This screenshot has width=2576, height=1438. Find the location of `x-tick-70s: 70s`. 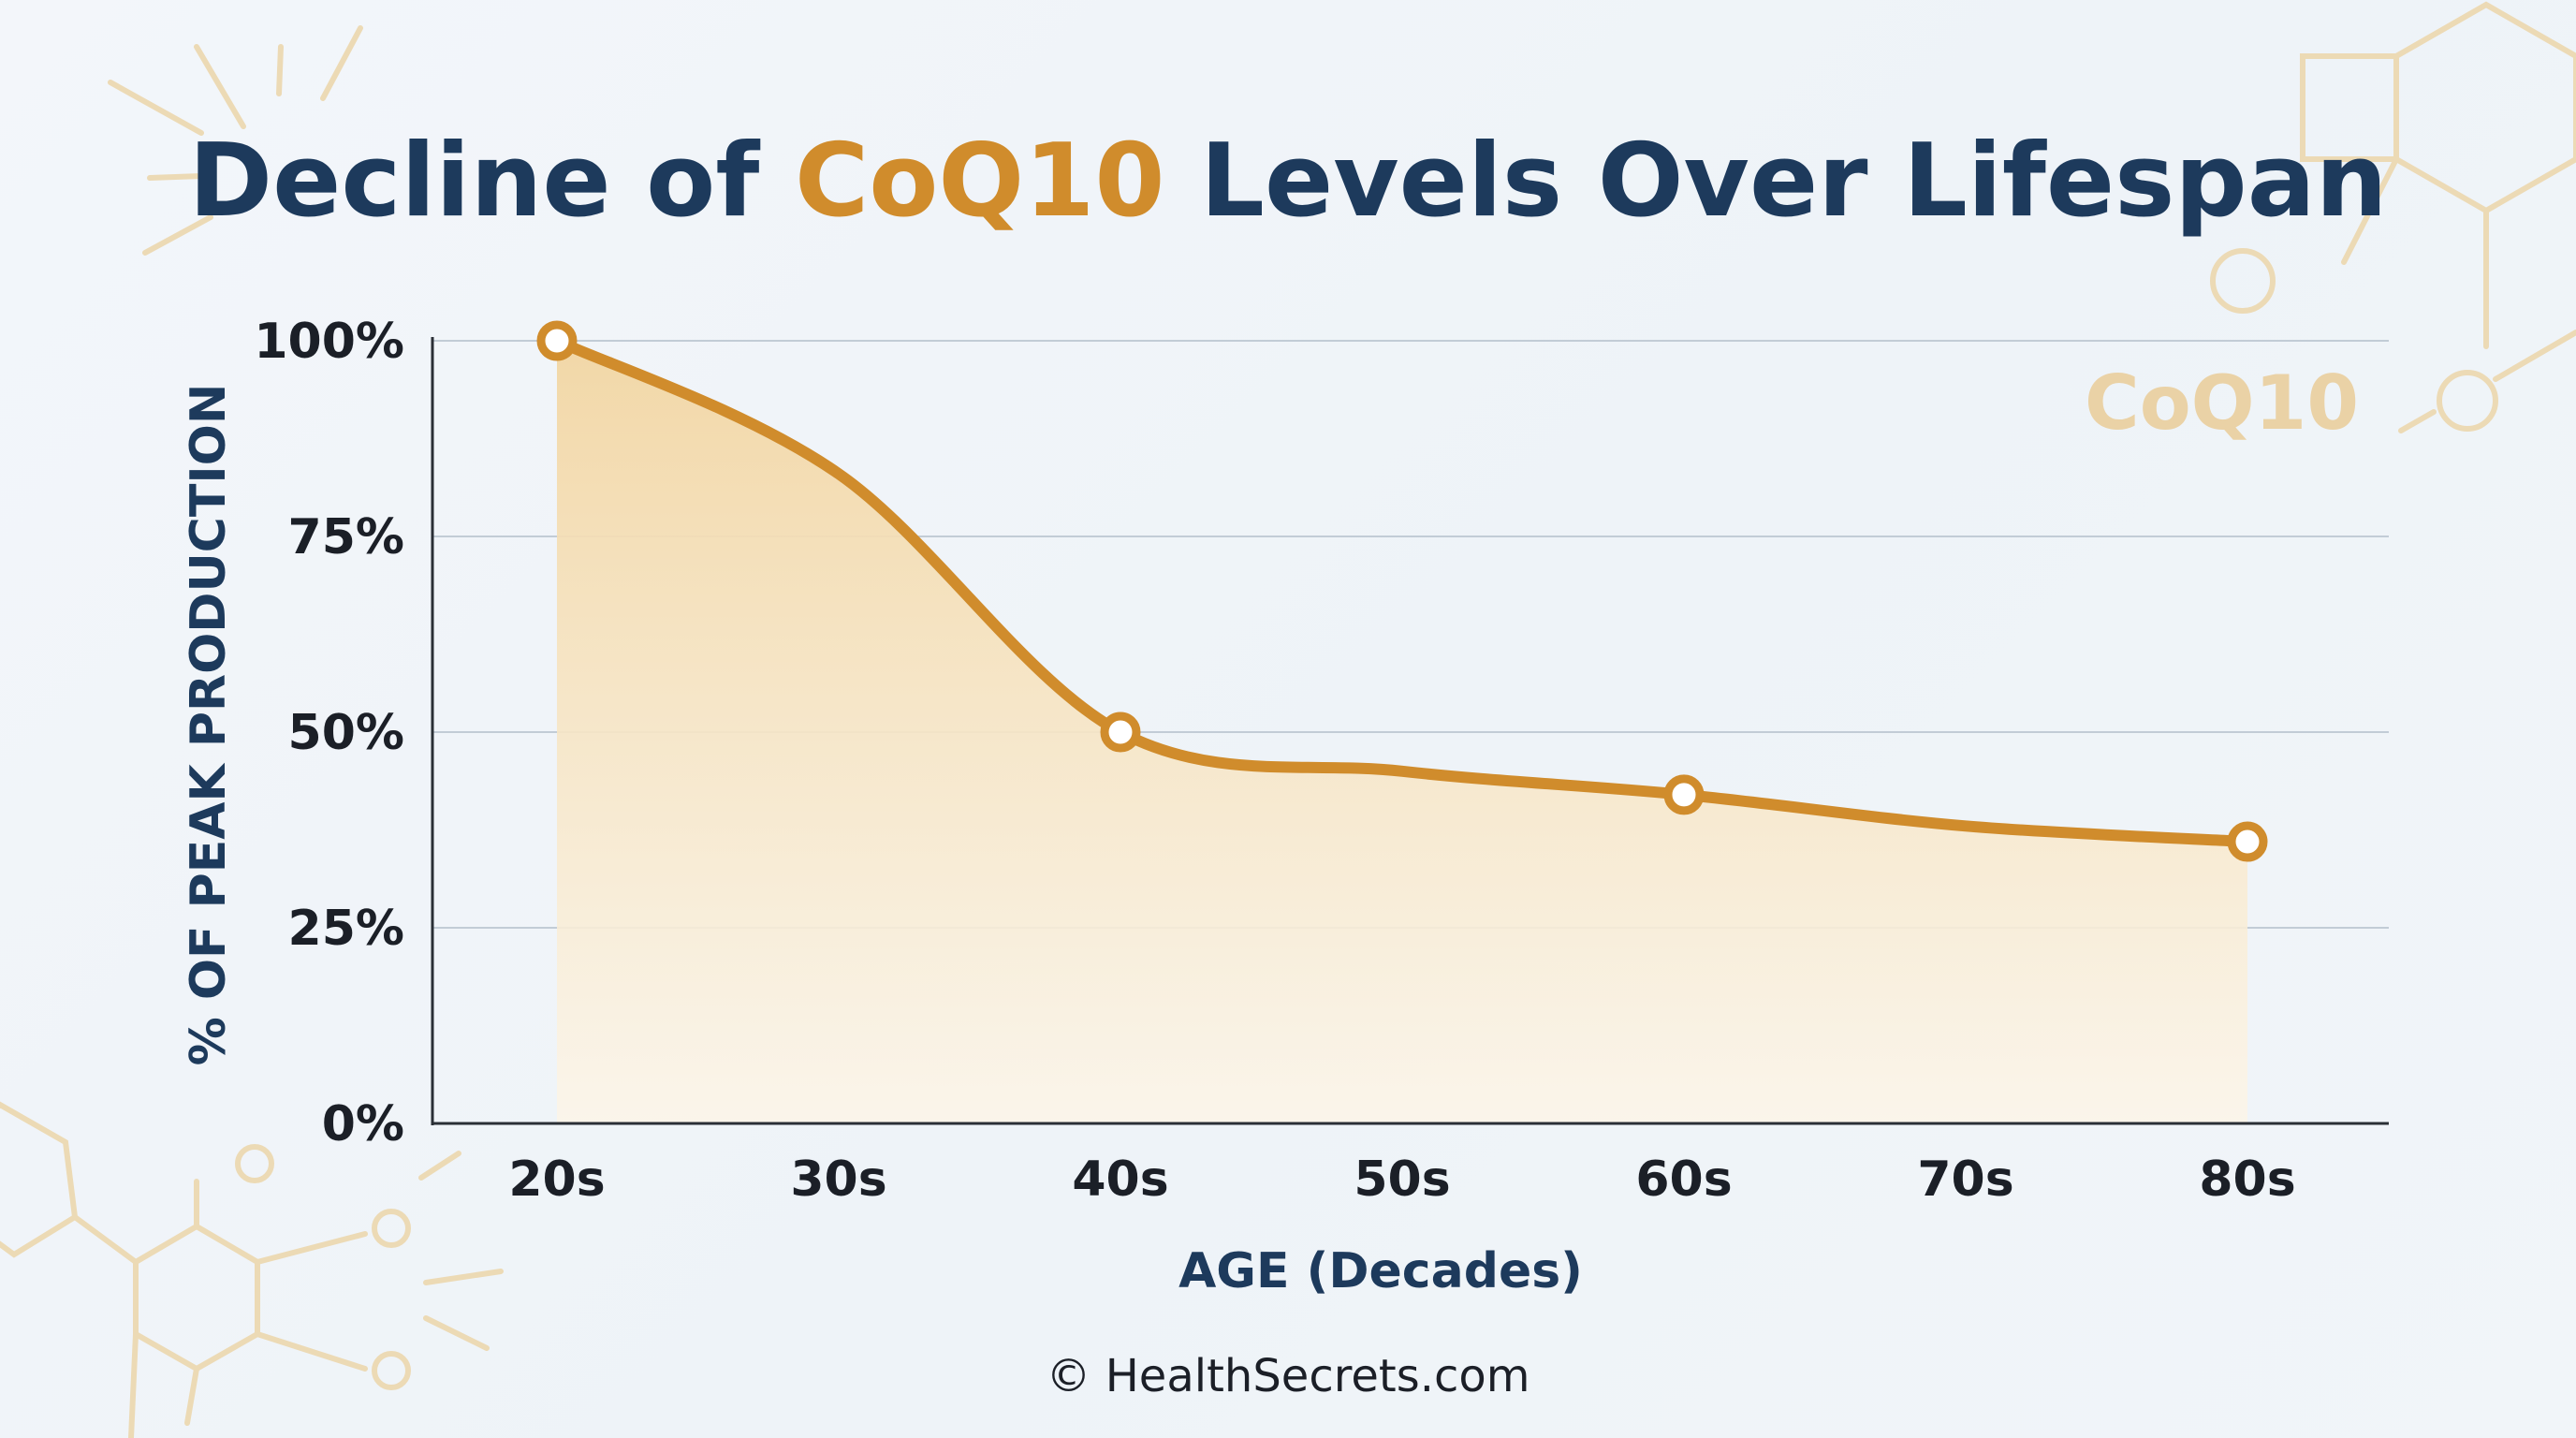

x-tick-70s: 70s is located at coordinates (1965, 1180).